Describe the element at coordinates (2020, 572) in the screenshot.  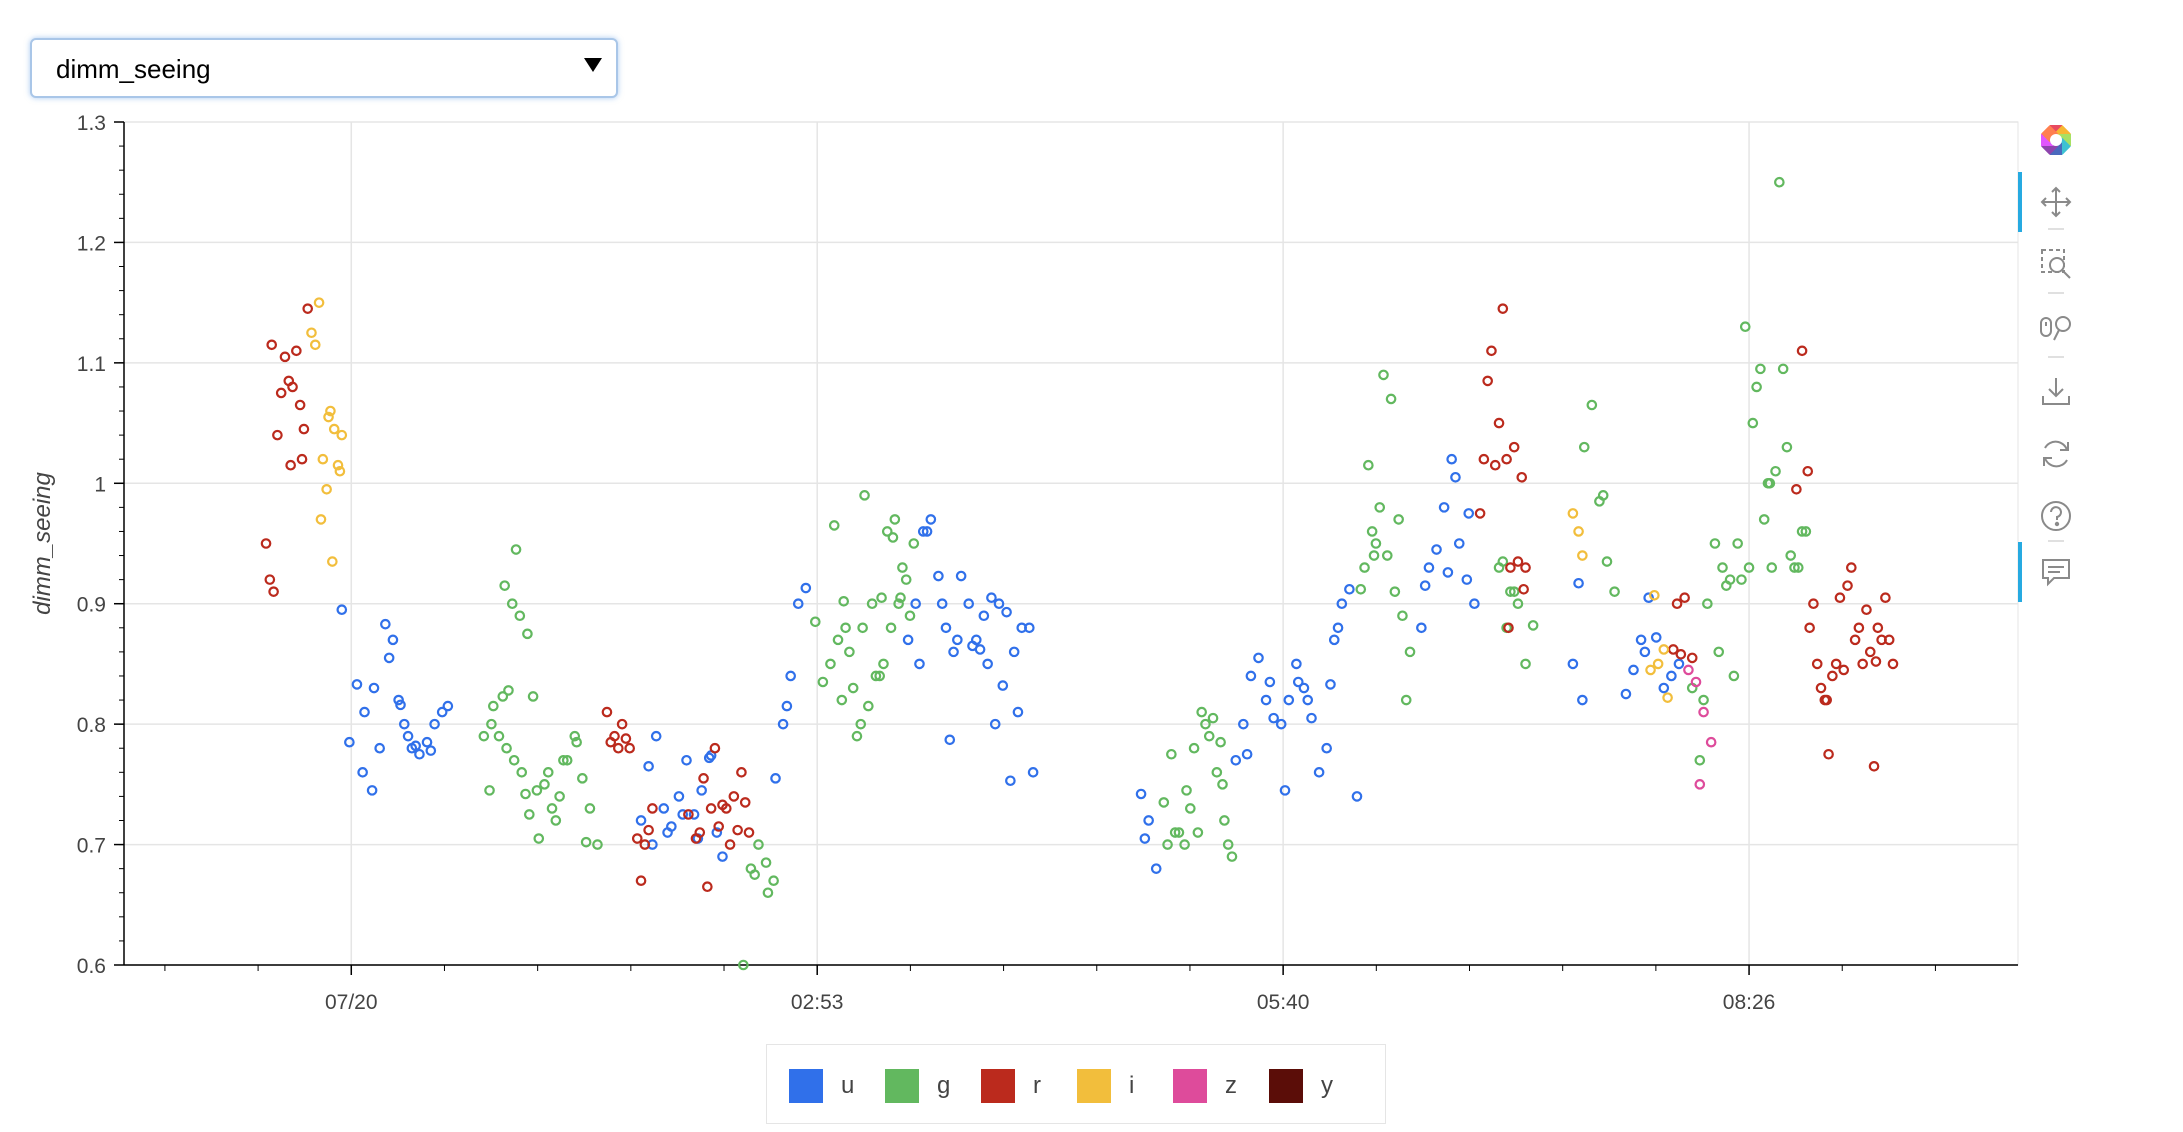
I see `active-tool-indicator` at that location.